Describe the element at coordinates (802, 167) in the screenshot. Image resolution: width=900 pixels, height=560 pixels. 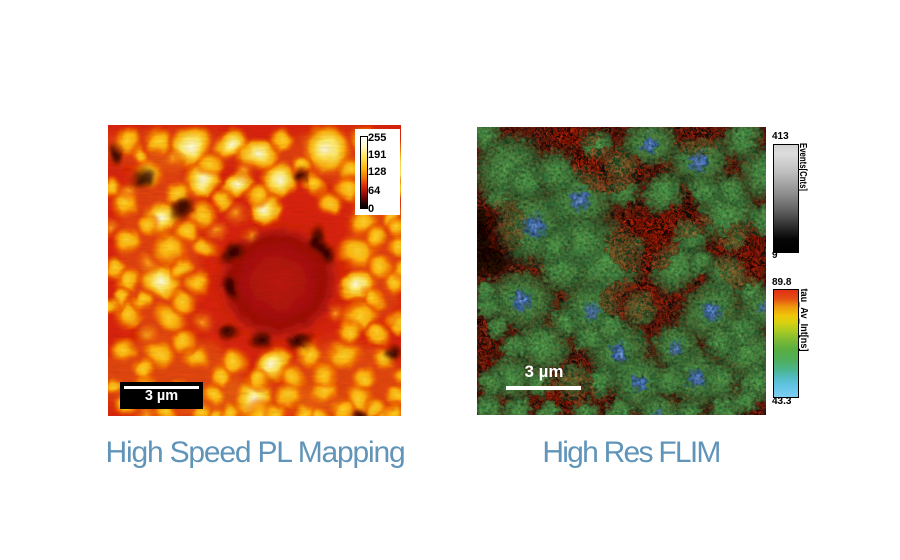
I see `svg-text: Events[Cnts]` at that location.